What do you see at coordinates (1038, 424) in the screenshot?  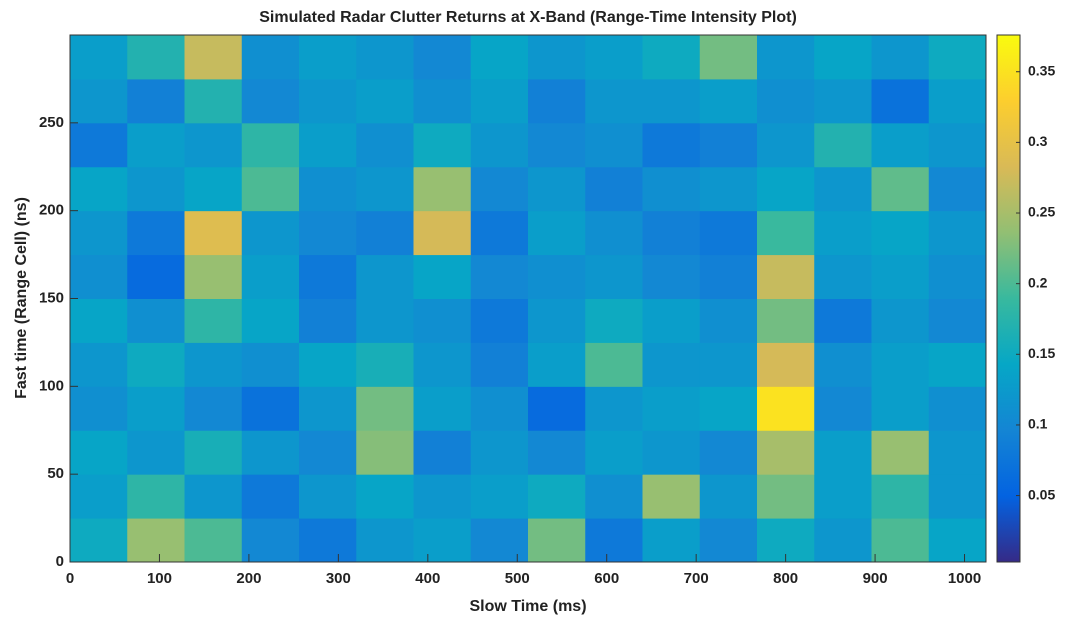 I see `colorbar-tick-label: 0.1` at bounding box center [1038, 424].